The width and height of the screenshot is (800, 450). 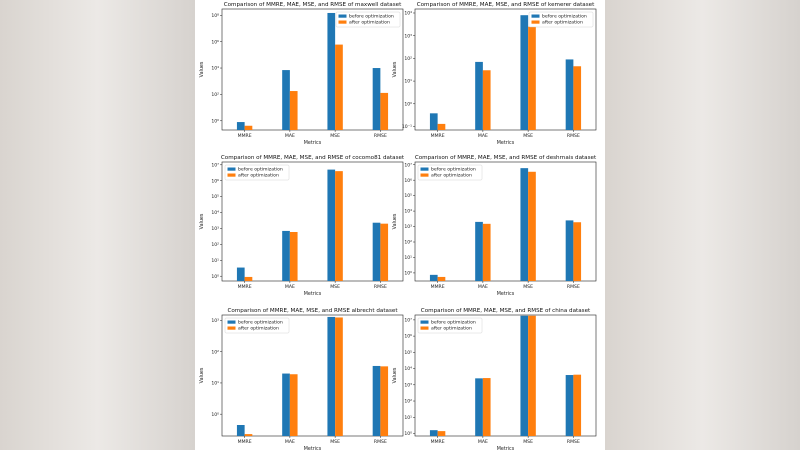 I want to click on y-tick-label: 10⁸, so click(x=215, y=16).